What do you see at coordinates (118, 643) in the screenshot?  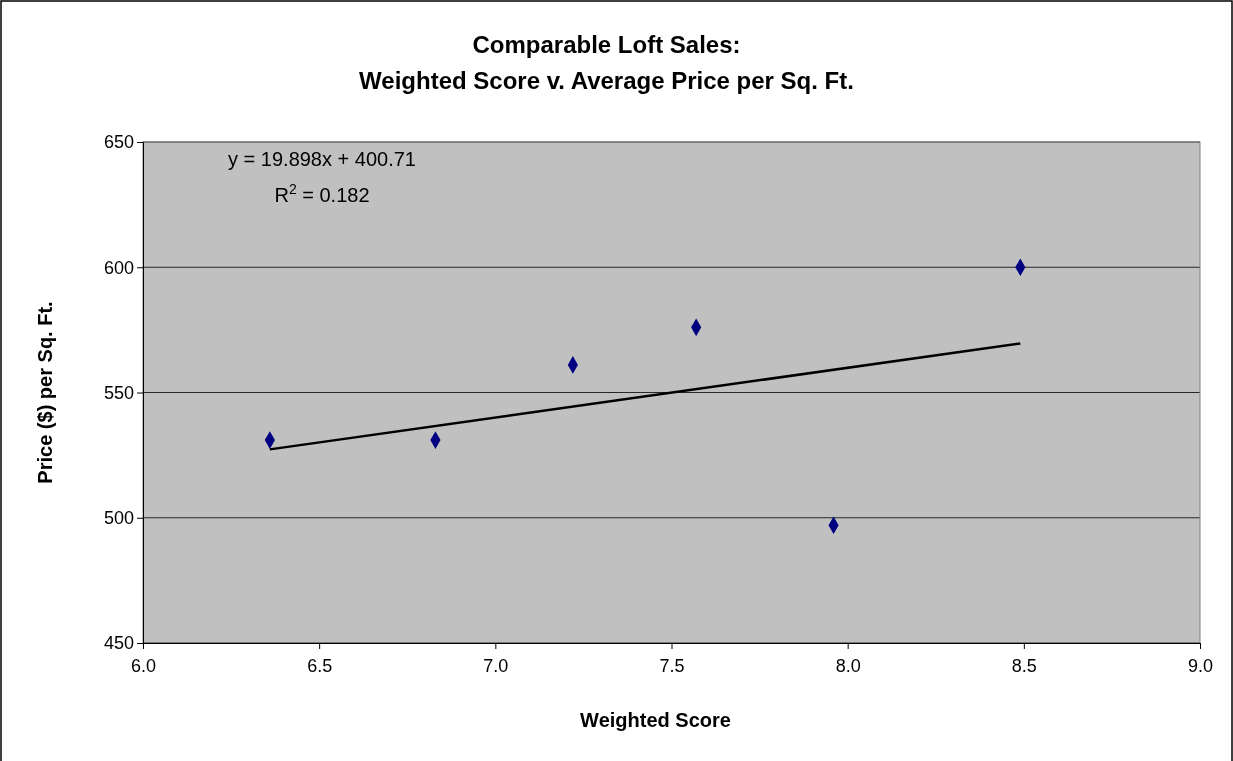 I see `y-tick-label: 450` at bounding box center [118, 643].